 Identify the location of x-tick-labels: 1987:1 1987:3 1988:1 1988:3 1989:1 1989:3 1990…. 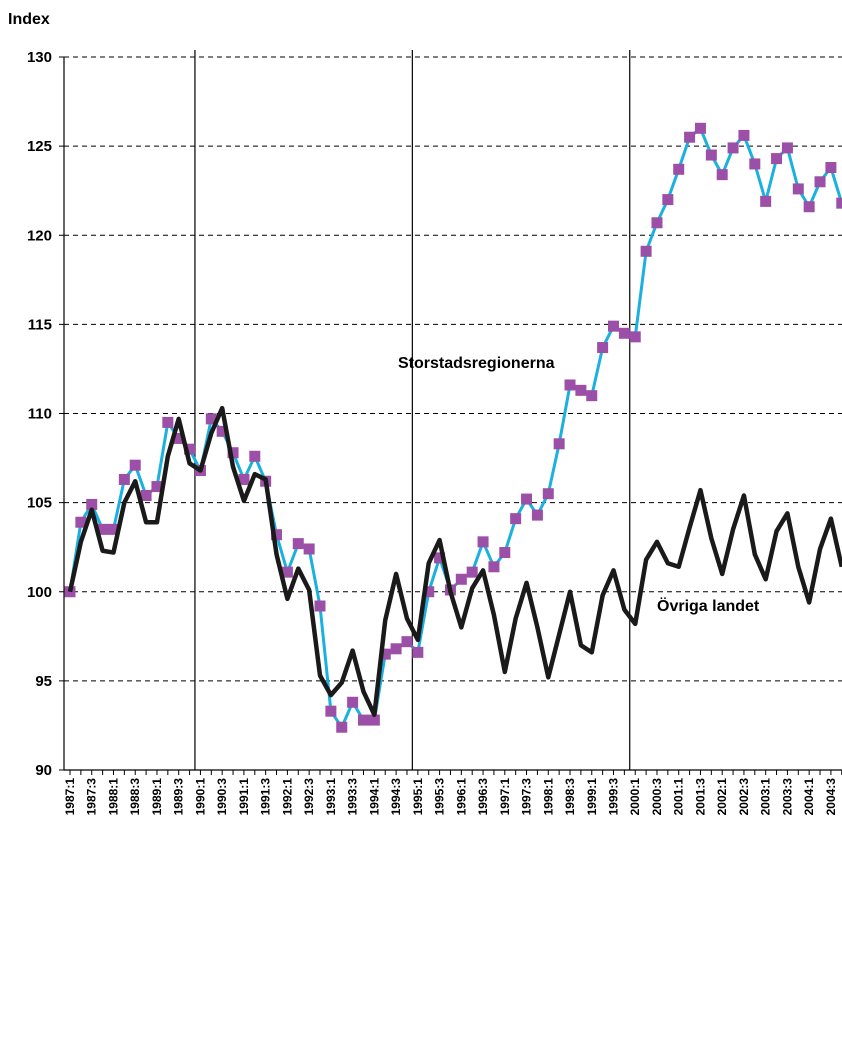
(450, 797).